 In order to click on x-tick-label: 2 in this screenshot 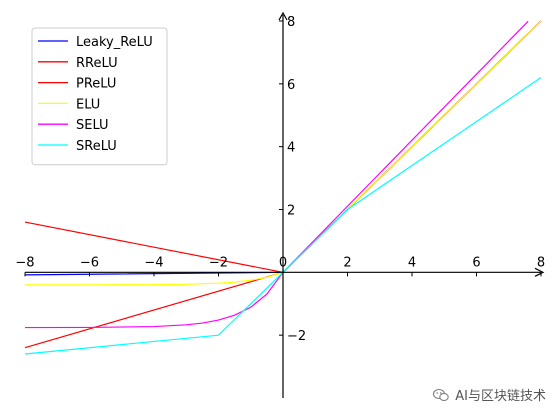, I will do `click(347, 262)`.